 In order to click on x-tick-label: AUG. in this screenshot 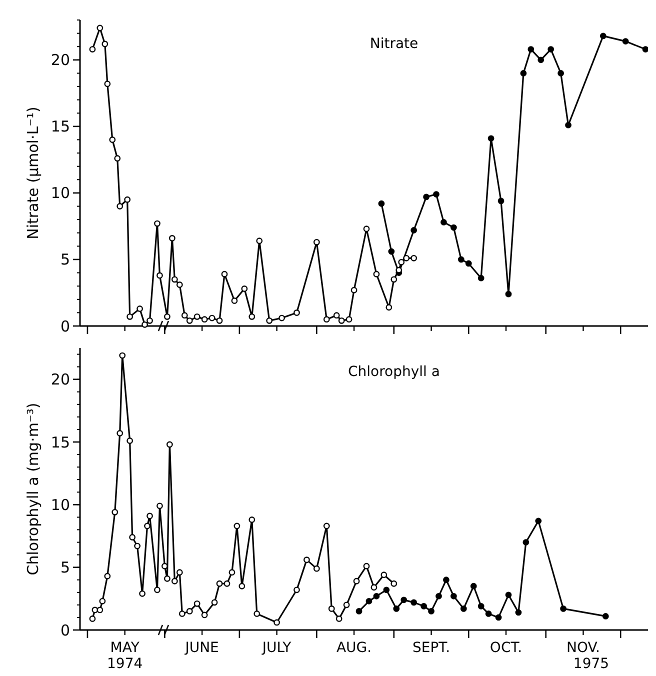, I will do `click(354, 648)`.